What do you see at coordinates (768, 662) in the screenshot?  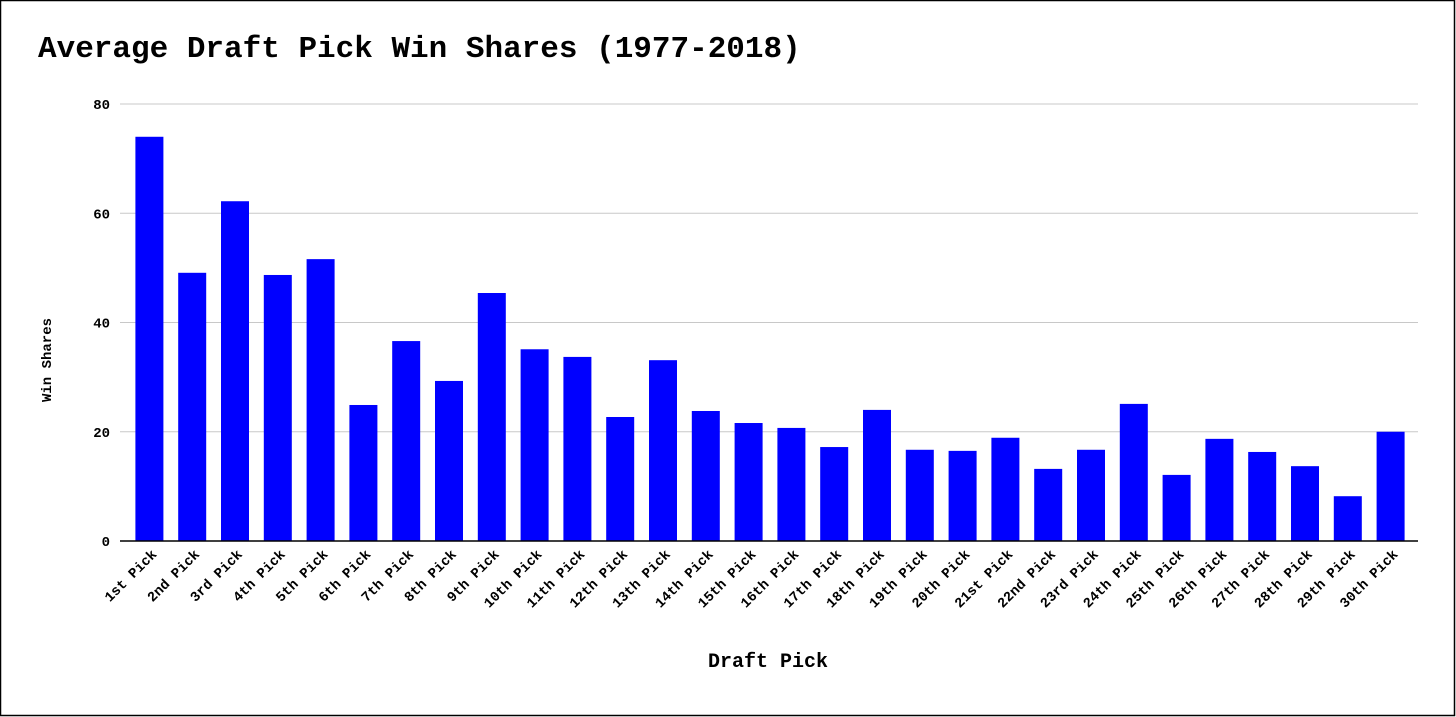 I see `x-axis-label: Draft Pick` at bounding box center [768, 662].